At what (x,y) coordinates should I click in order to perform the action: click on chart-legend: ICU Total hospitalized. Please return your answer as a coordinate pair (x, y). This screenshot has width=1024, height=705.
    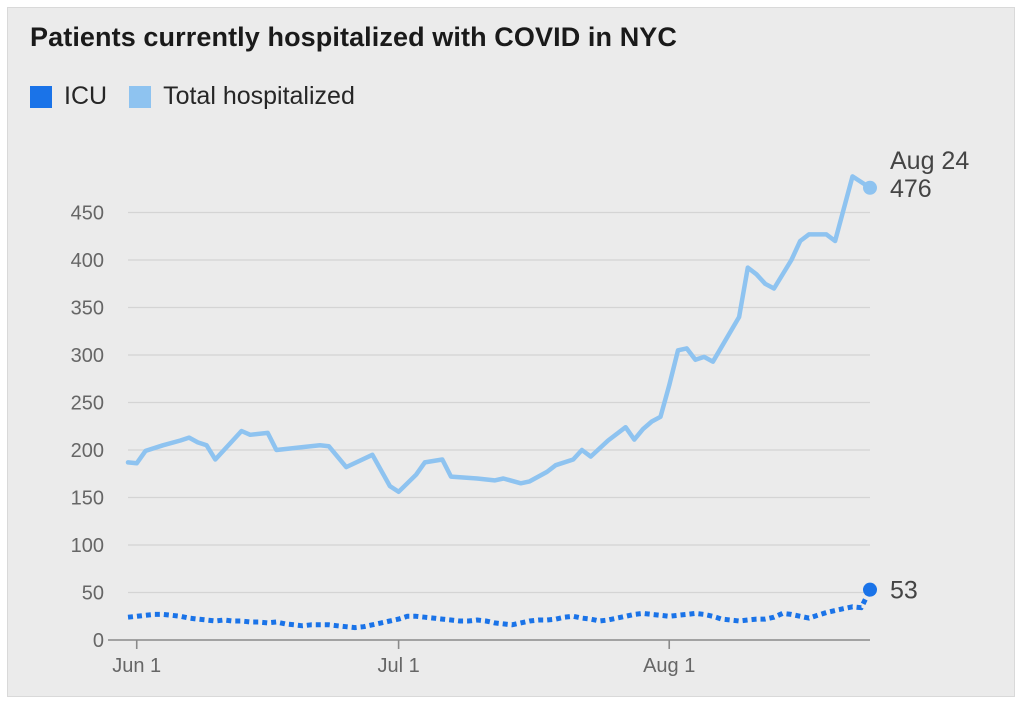
    Looking at the image, I should click on (203, 96).